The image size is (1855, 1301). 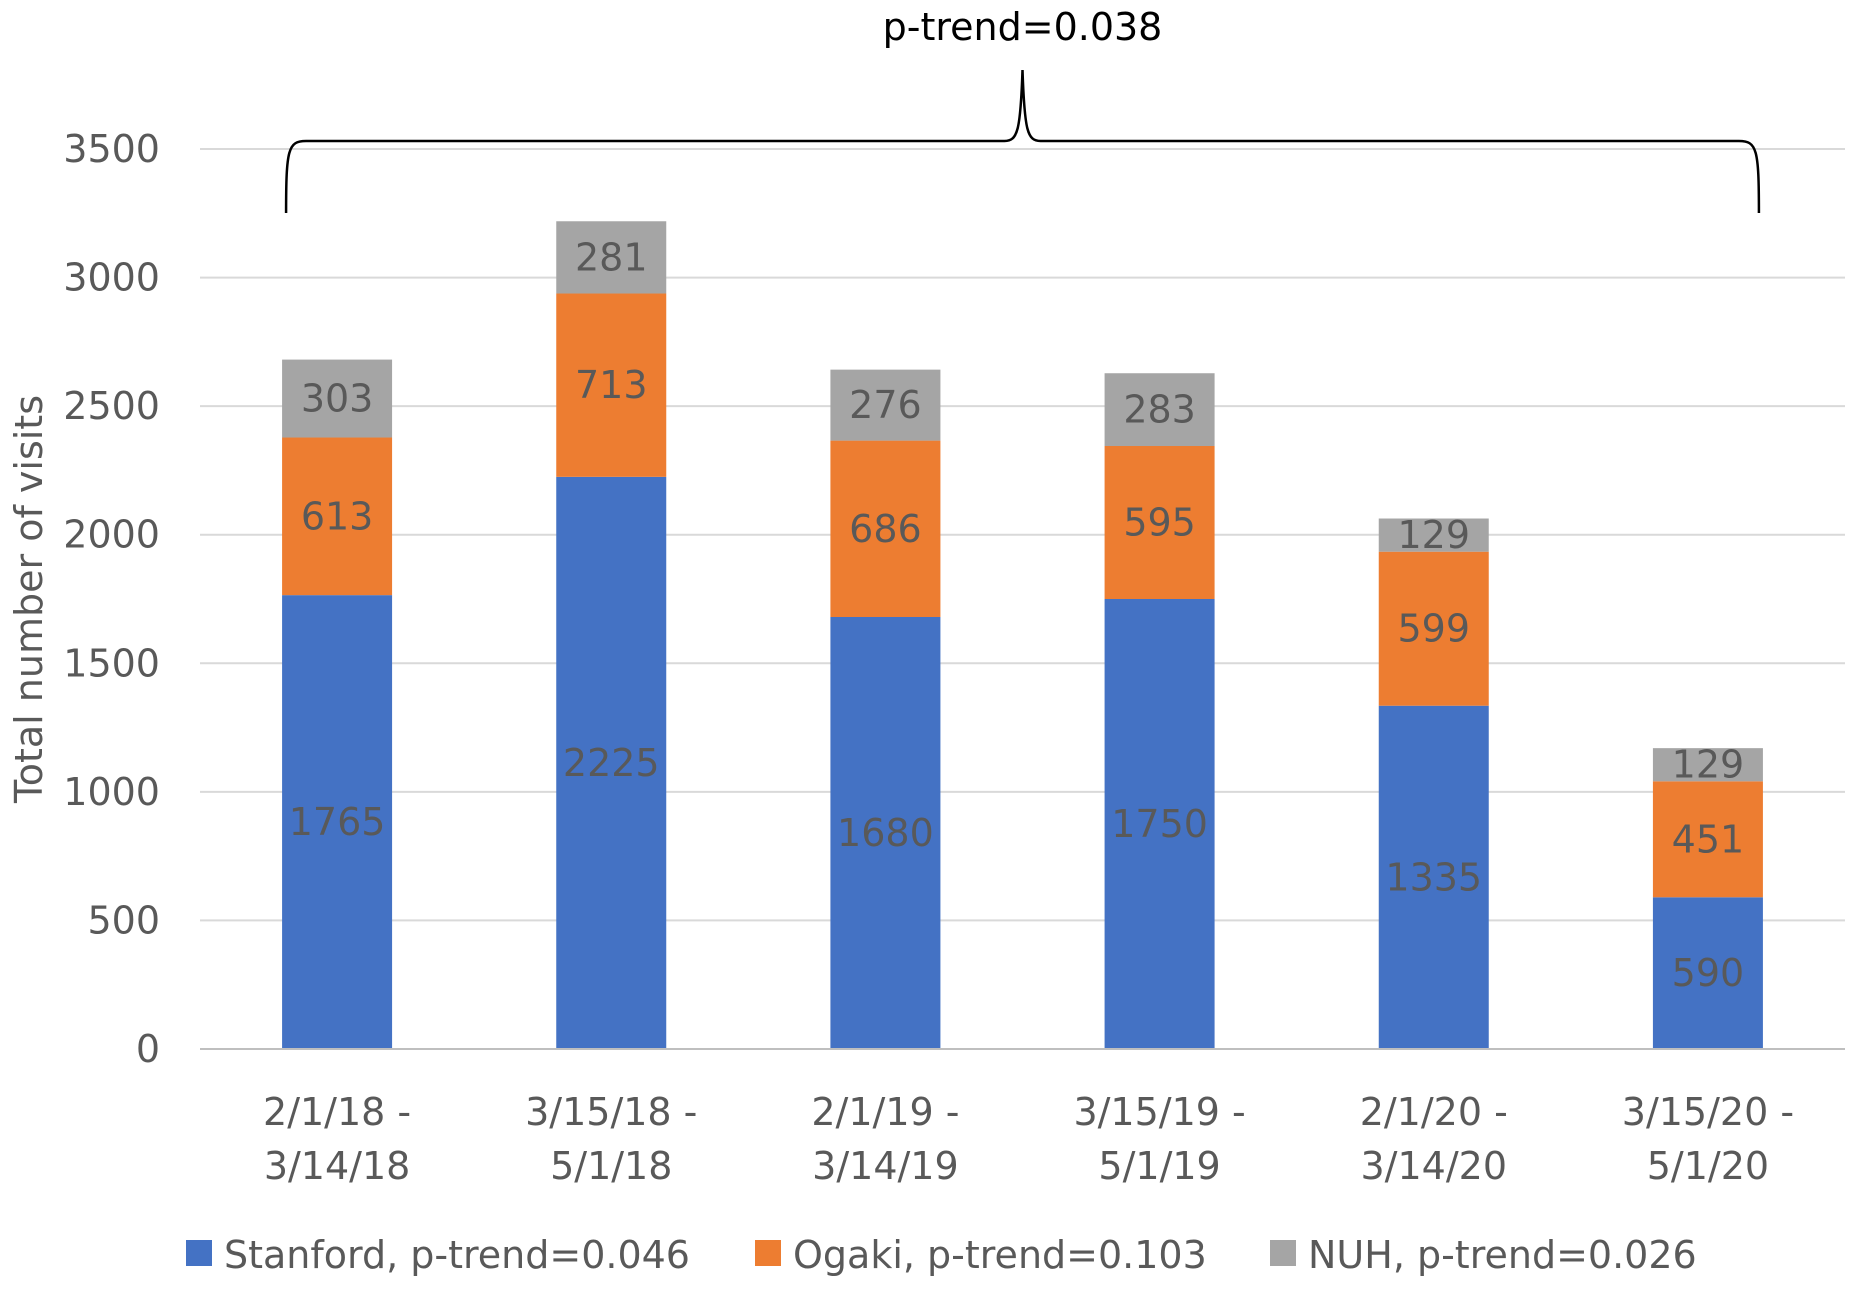 I want to click on bar-value-label: 1765, so click(x=337, y=822).